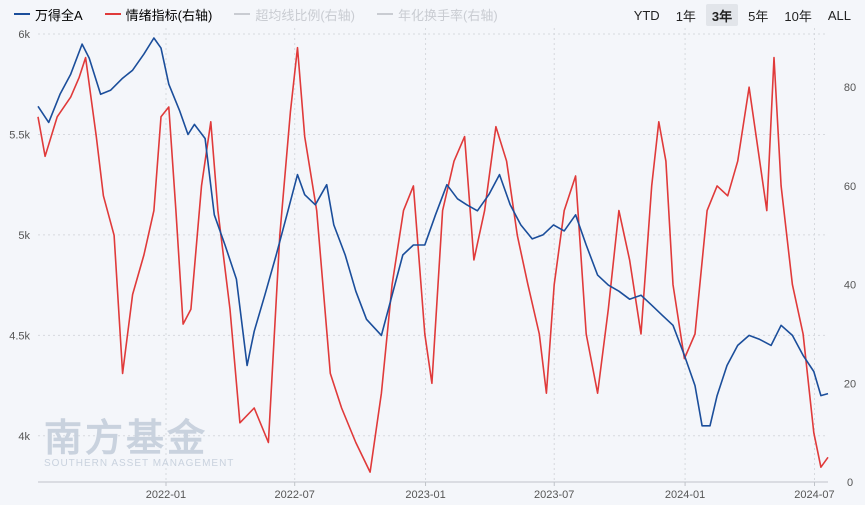 This screenshot has width=865, height=505. What do you see at coordinates (19, 336) in the screenshot?
I see `y-left-tick-label: 4.5k` at bounding box center [19, 336].